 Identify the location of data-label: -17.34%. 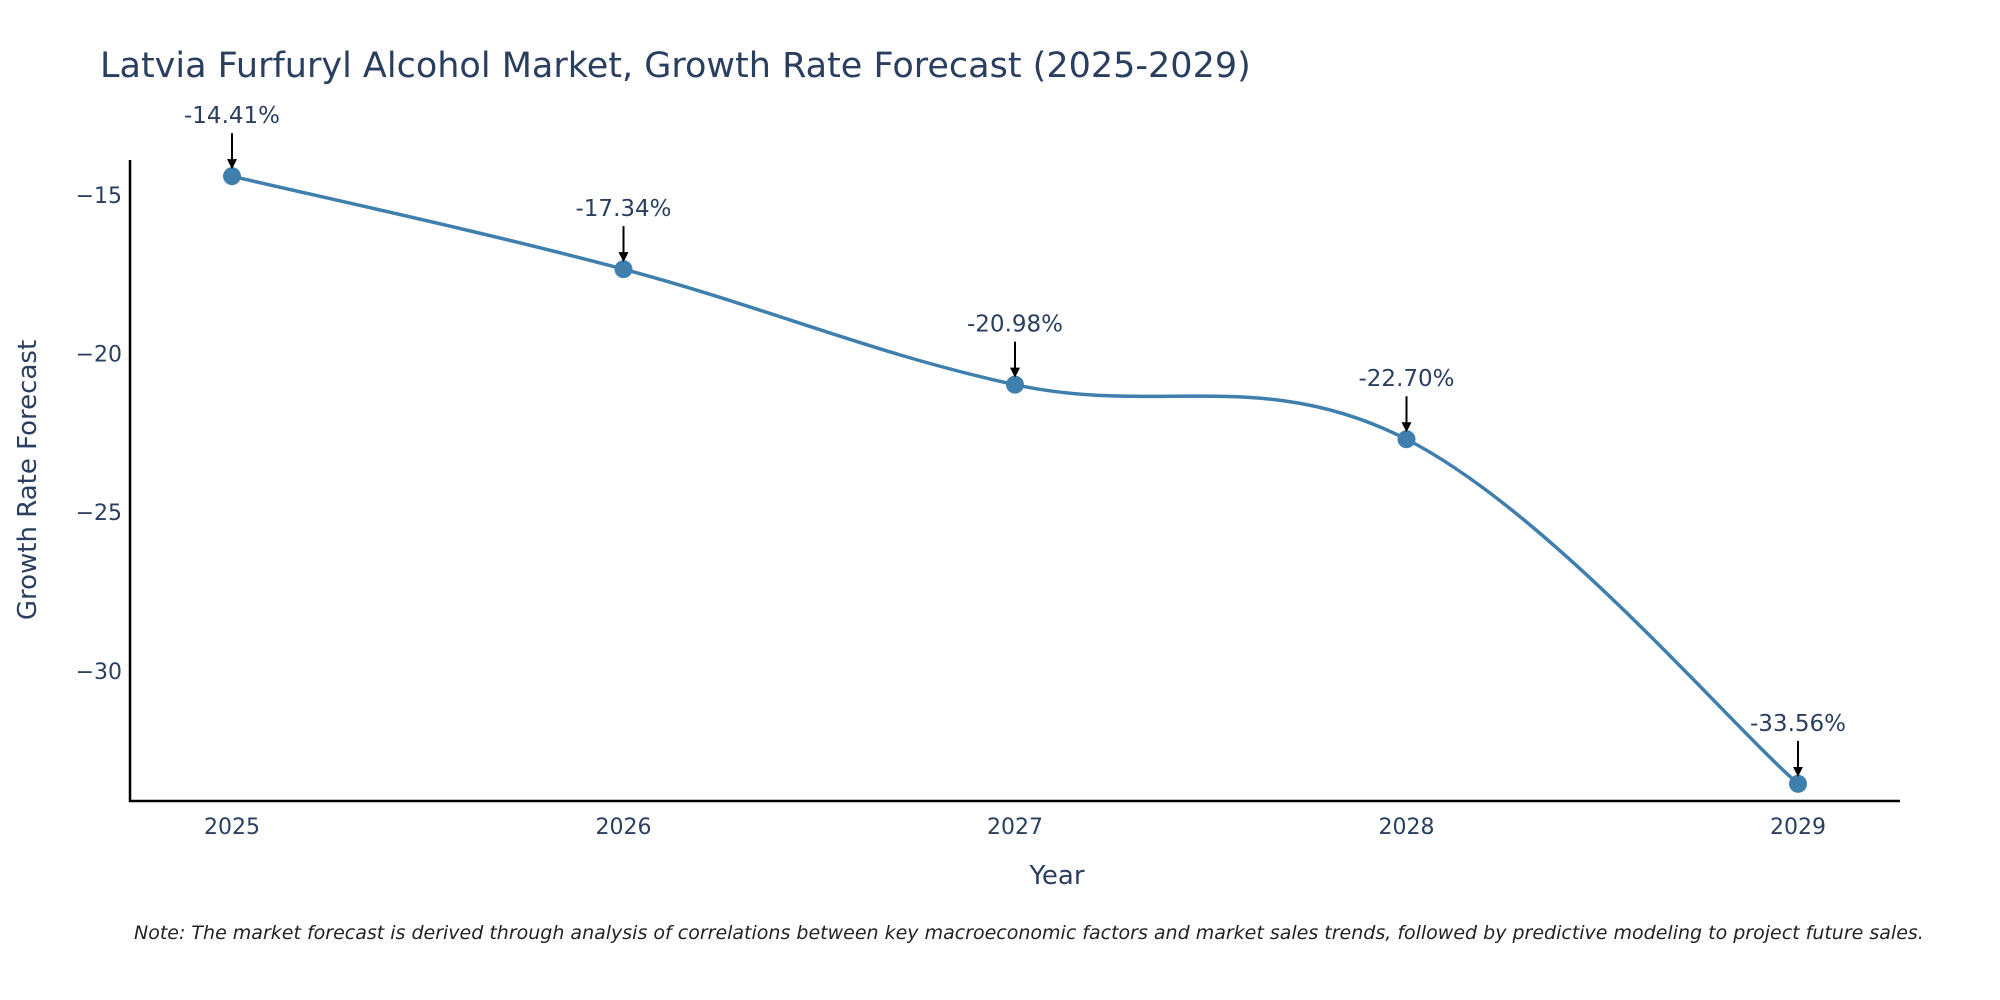
(624, 209).